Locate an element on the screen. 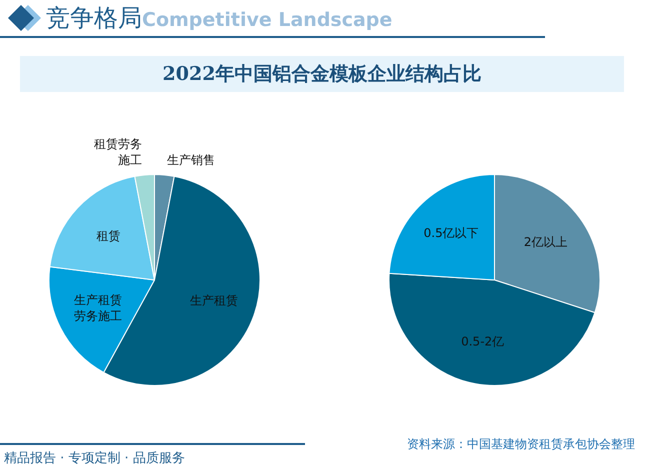 This screenshot has height=471, width=651. slice-label: 生产租赁劳务施工 is located at coordinates (98, 307).